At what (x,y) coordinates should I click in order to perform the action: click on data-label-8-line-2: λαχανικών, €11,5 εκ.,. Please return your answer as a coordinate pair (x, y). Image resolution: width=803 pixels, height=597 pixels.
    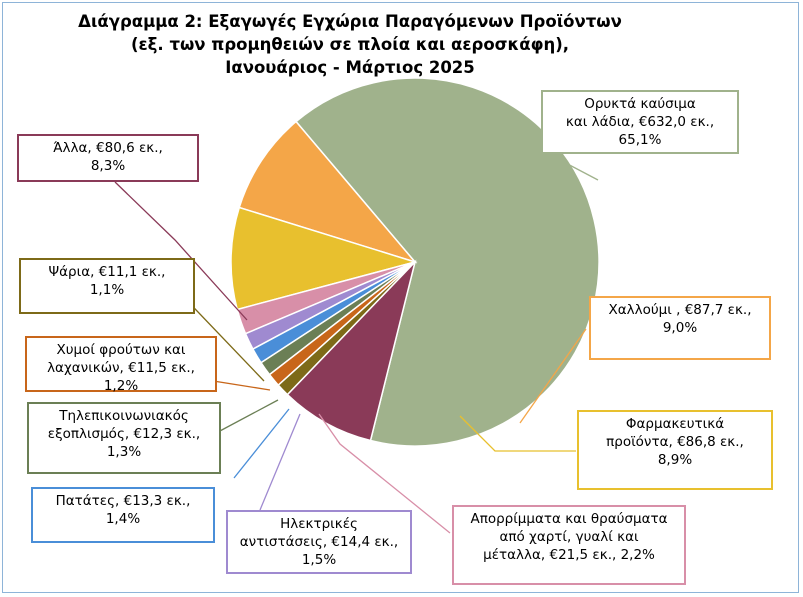
    Looking at the image, I should click on (121, 368).